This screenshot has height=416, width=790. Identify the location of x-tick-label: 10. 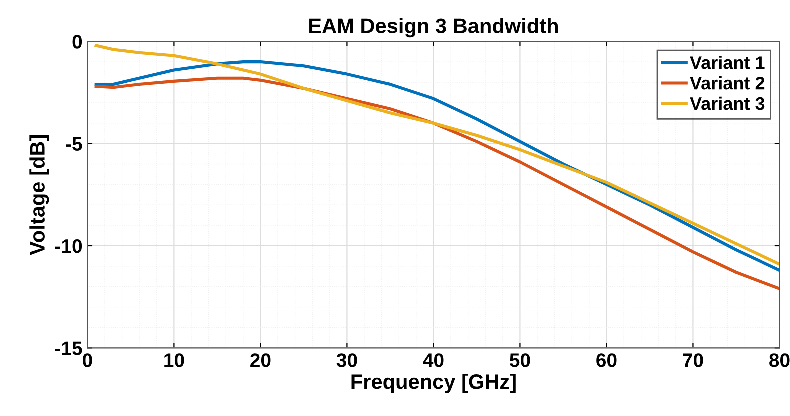
(174, 361).